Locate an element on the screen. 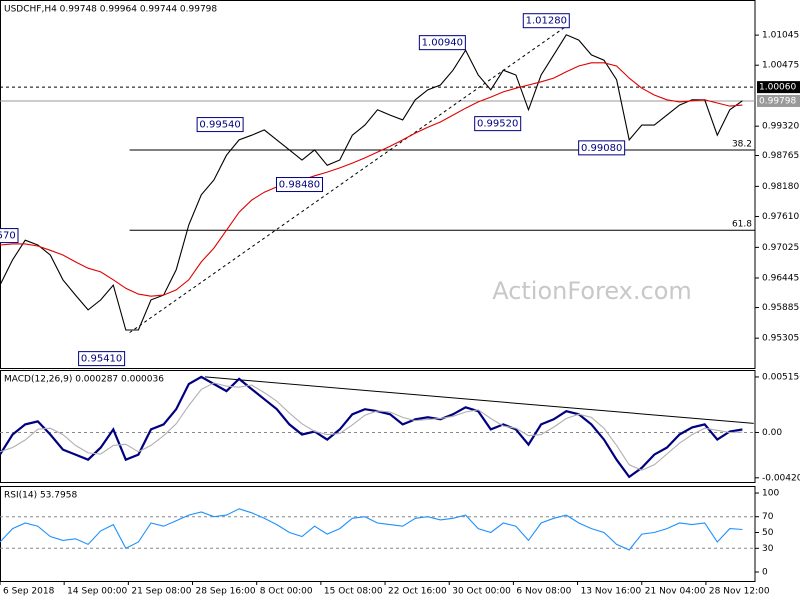 The height and width of the screenshot is (600, 800). x-tick-label: 28 Nov 12:00 is located at coordinates (739, 592).